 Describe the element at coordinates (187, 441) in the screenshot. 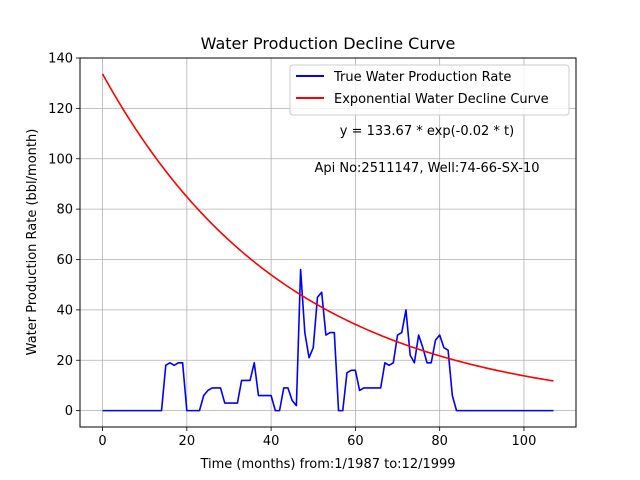

I see `x-tick-label: 20` at that location.